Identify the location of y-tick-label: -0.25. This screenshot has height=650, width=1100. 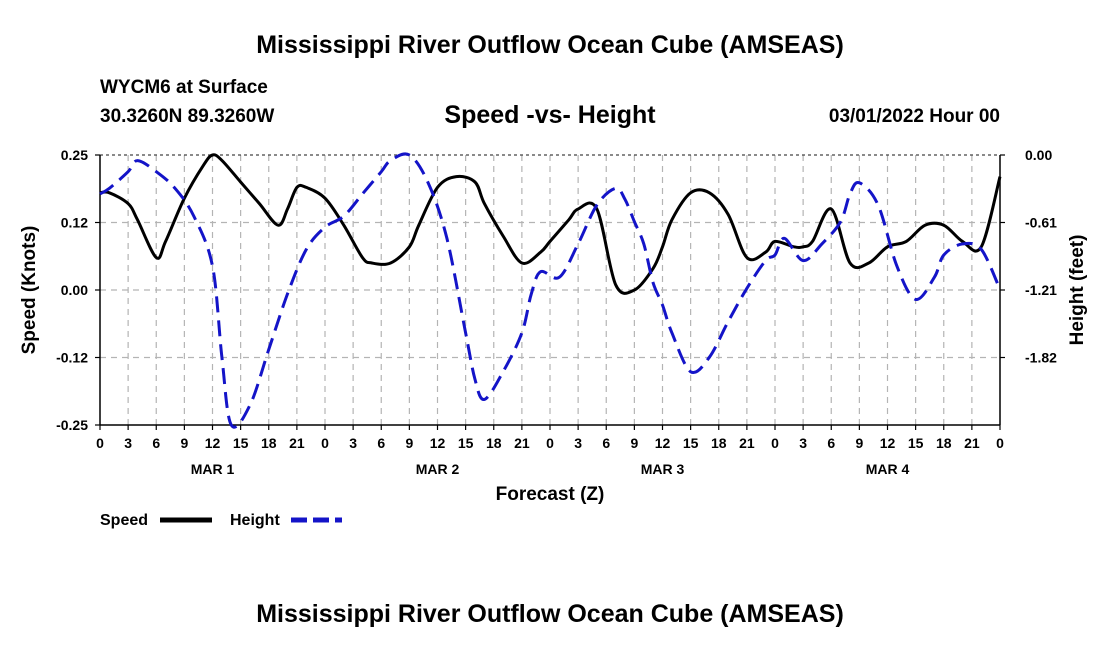
(72, 425).